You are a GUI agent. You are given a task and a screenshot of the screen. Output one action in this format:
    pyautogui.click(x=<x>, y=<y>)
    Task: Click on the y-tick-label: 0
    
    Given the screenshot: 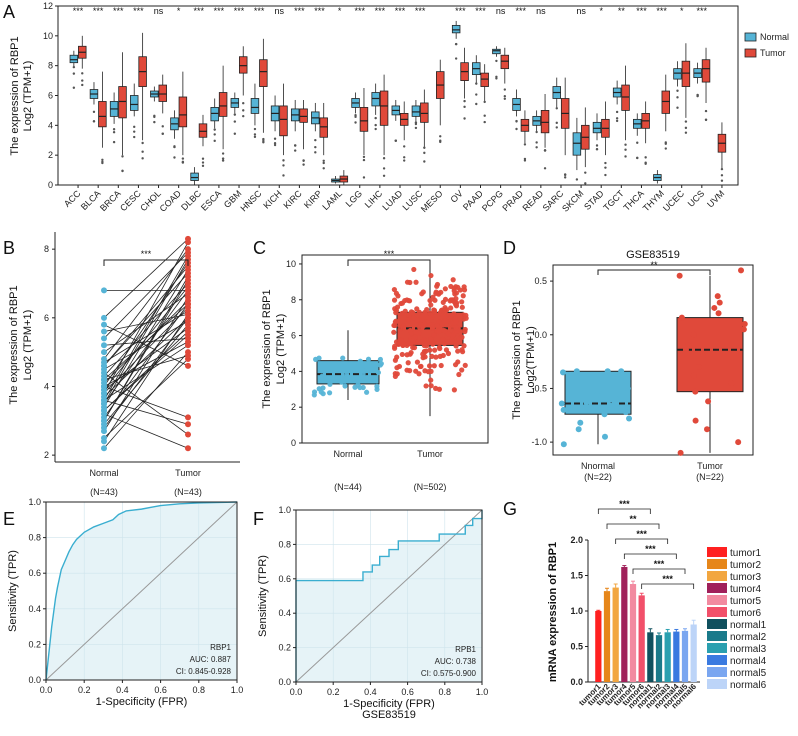 What is the action you would take?
    pyautogui.click(x=293, y=443)
    